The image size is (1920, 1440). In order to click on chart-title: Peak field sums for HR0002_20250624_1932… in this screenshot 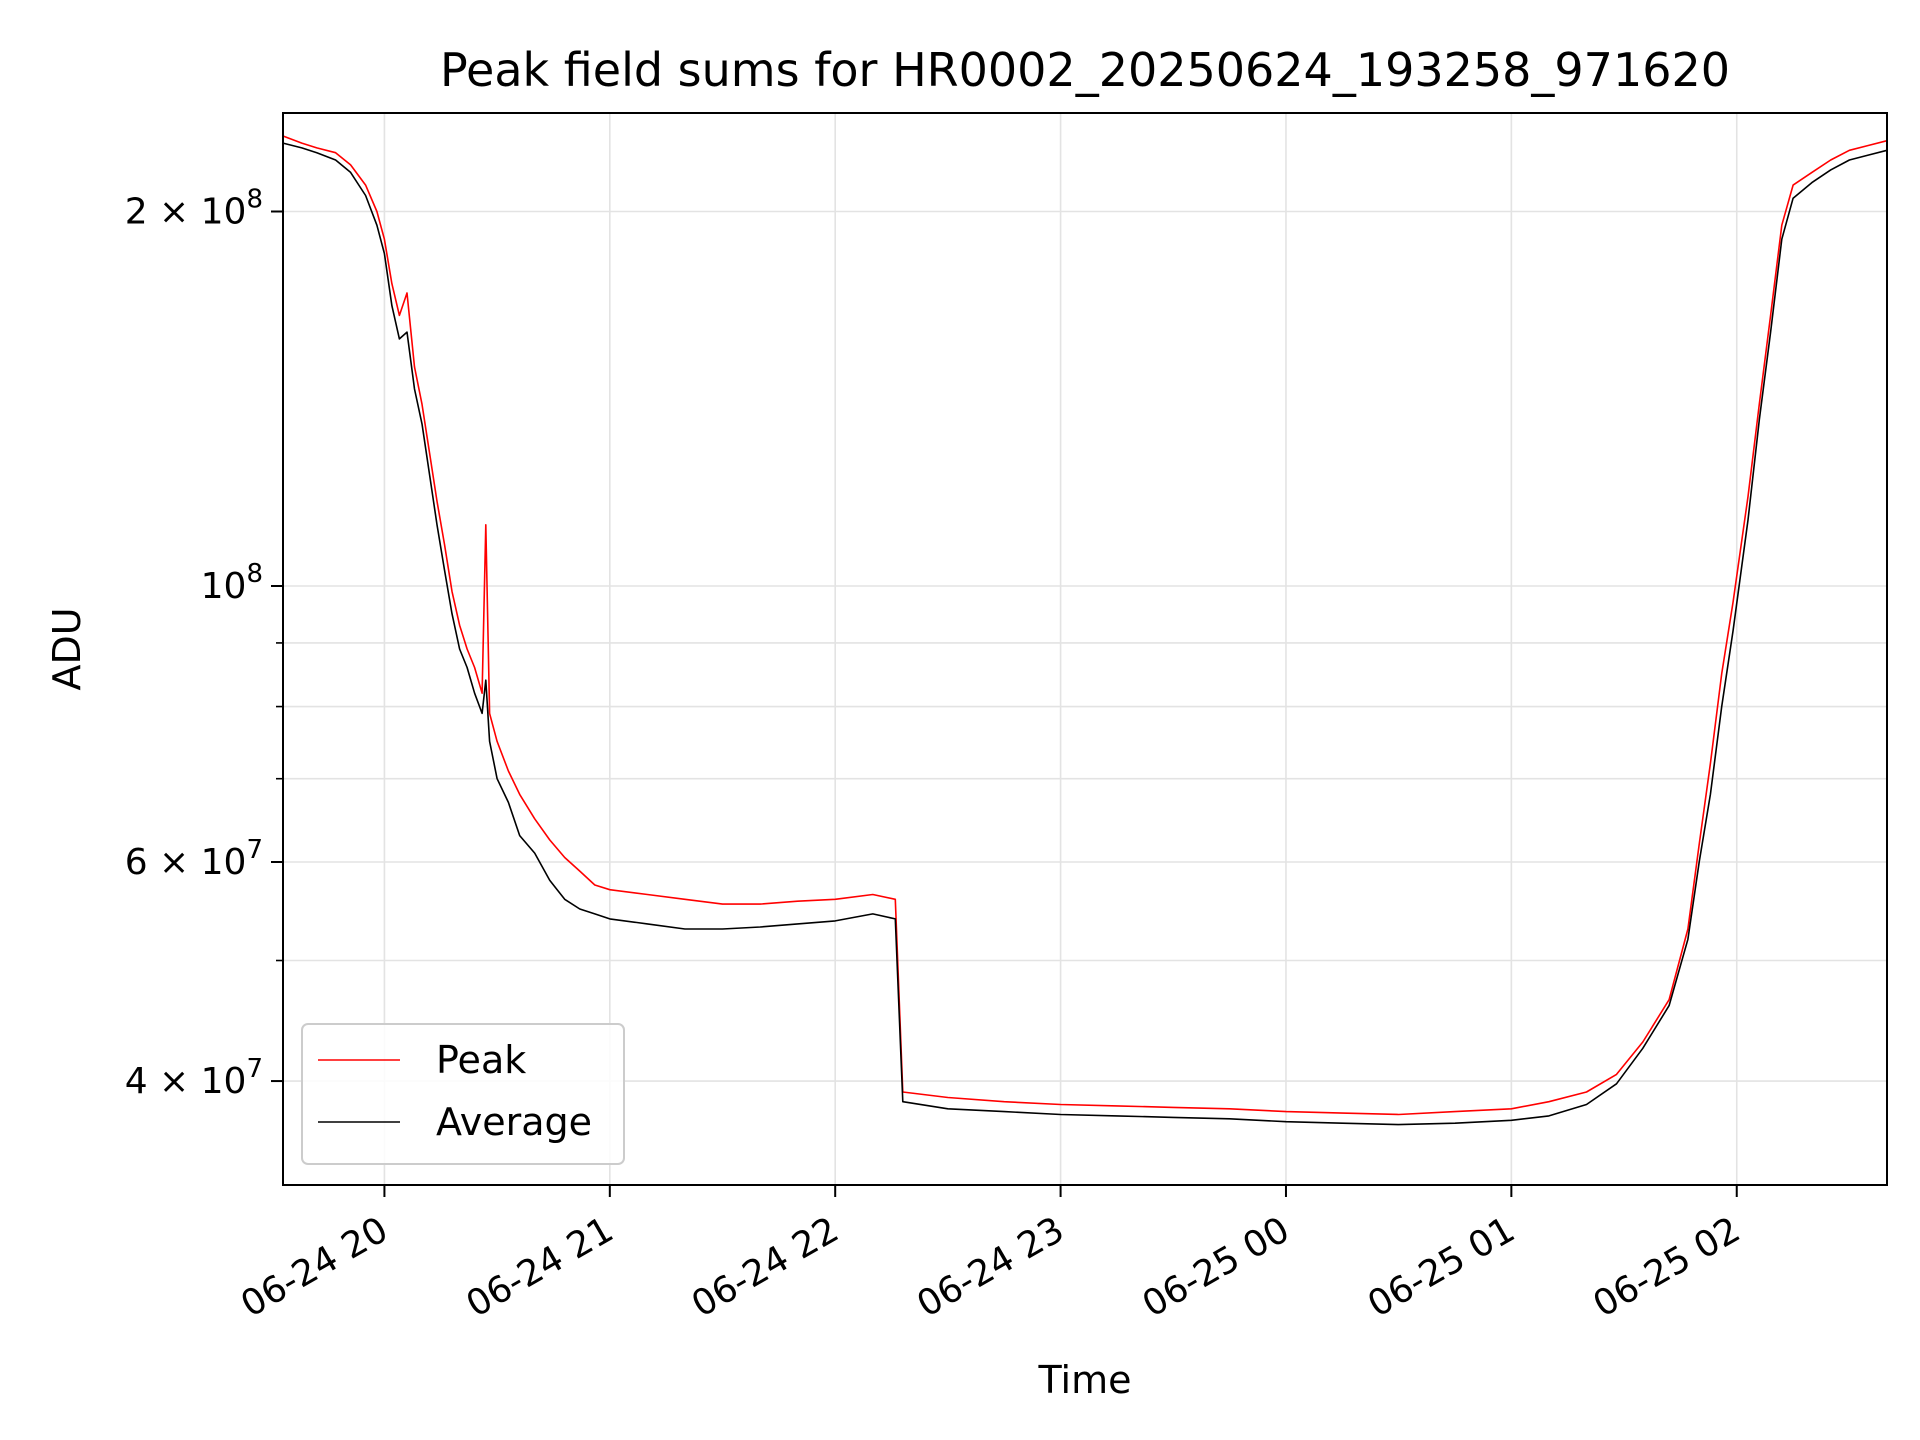, I will do `click(1085, 70)`.